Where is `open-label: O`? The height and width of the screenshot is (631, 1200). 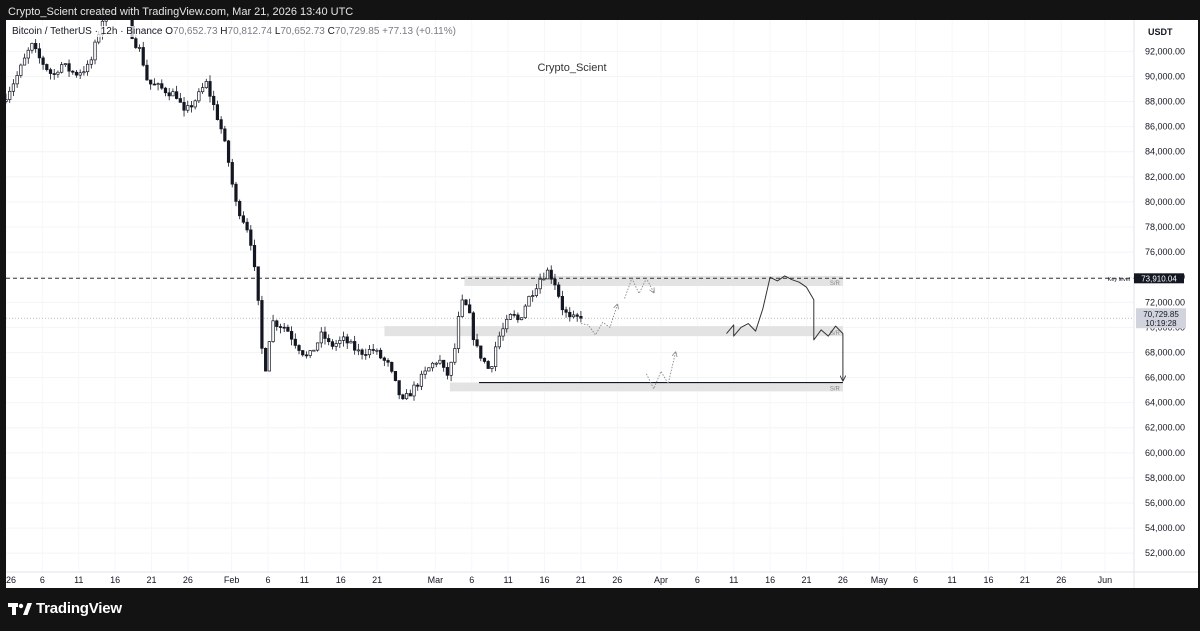 open-label: O is located at coordinates (169, 31).